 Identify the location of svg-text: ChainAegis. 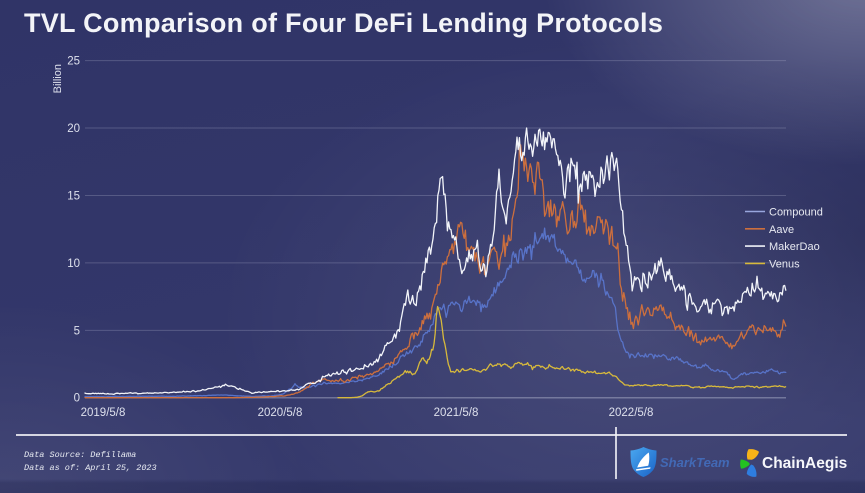
(804, 463).